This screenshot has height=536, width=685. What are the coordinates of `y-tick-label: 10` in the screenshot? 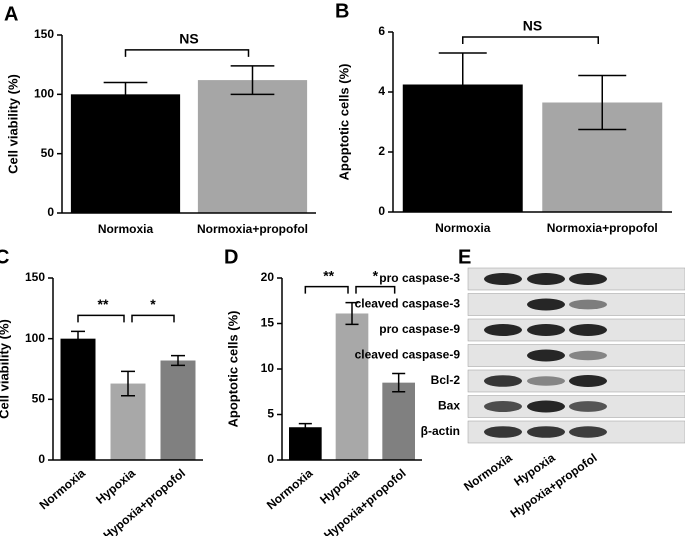 It's located at (268, 368).